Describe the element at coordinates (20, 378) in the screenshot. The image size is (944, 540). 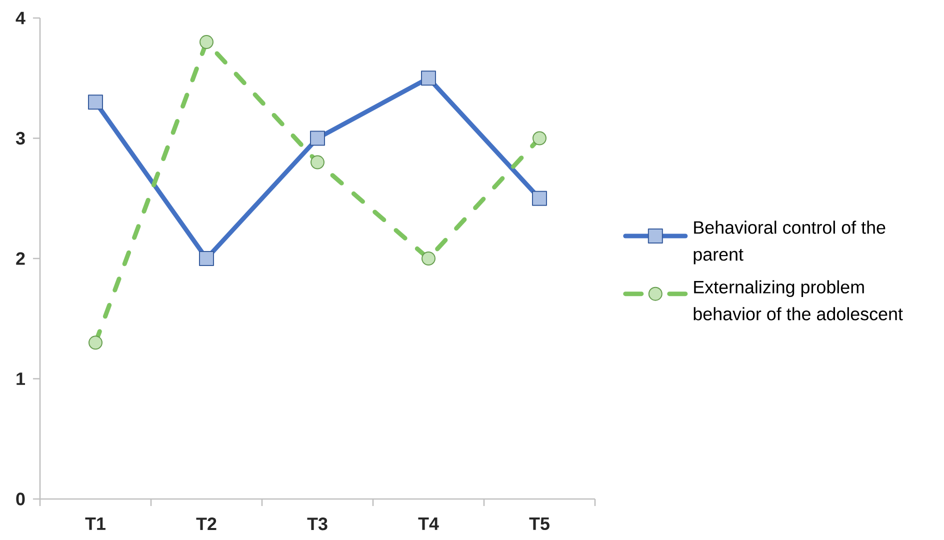
I see `y-tick-label: 1` at that location.